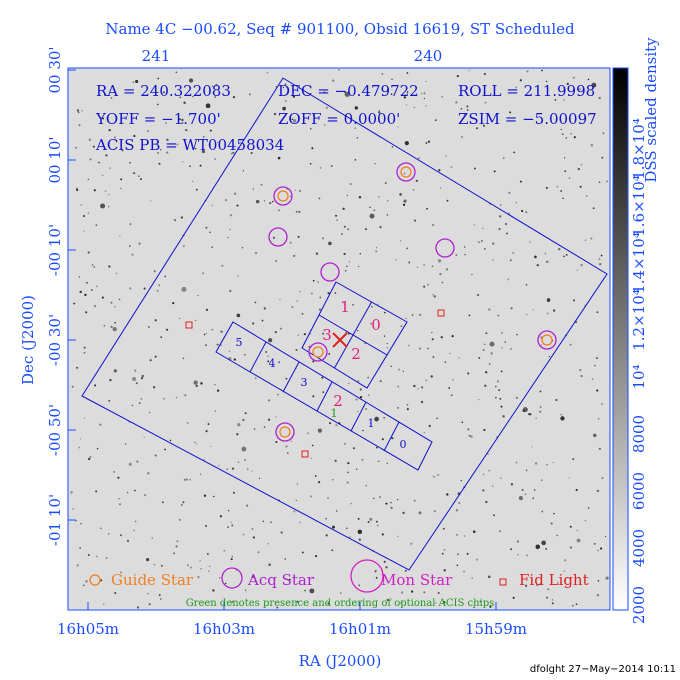 The width and height of the screenshot is (680, 680). I want to click on info: ACIS PB = WT00458034, so click(189, 145).